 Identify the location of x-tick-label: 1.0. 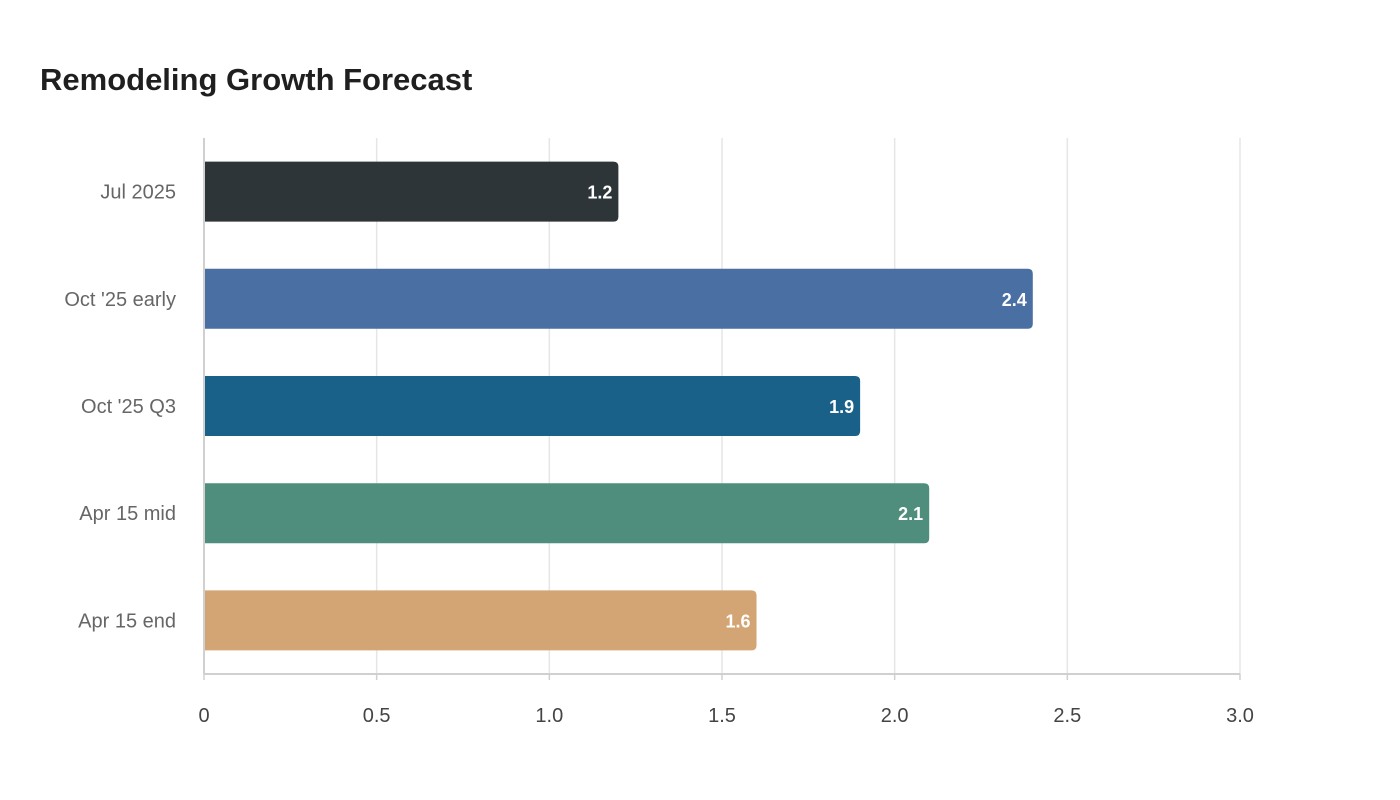
(549, 716).